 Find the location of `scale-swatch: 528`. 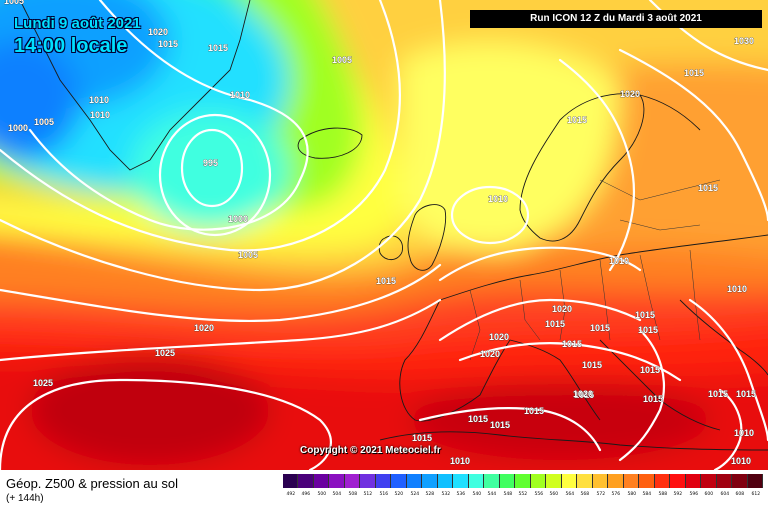

scale-swatch: 528 is located at coordinates (430, 491).